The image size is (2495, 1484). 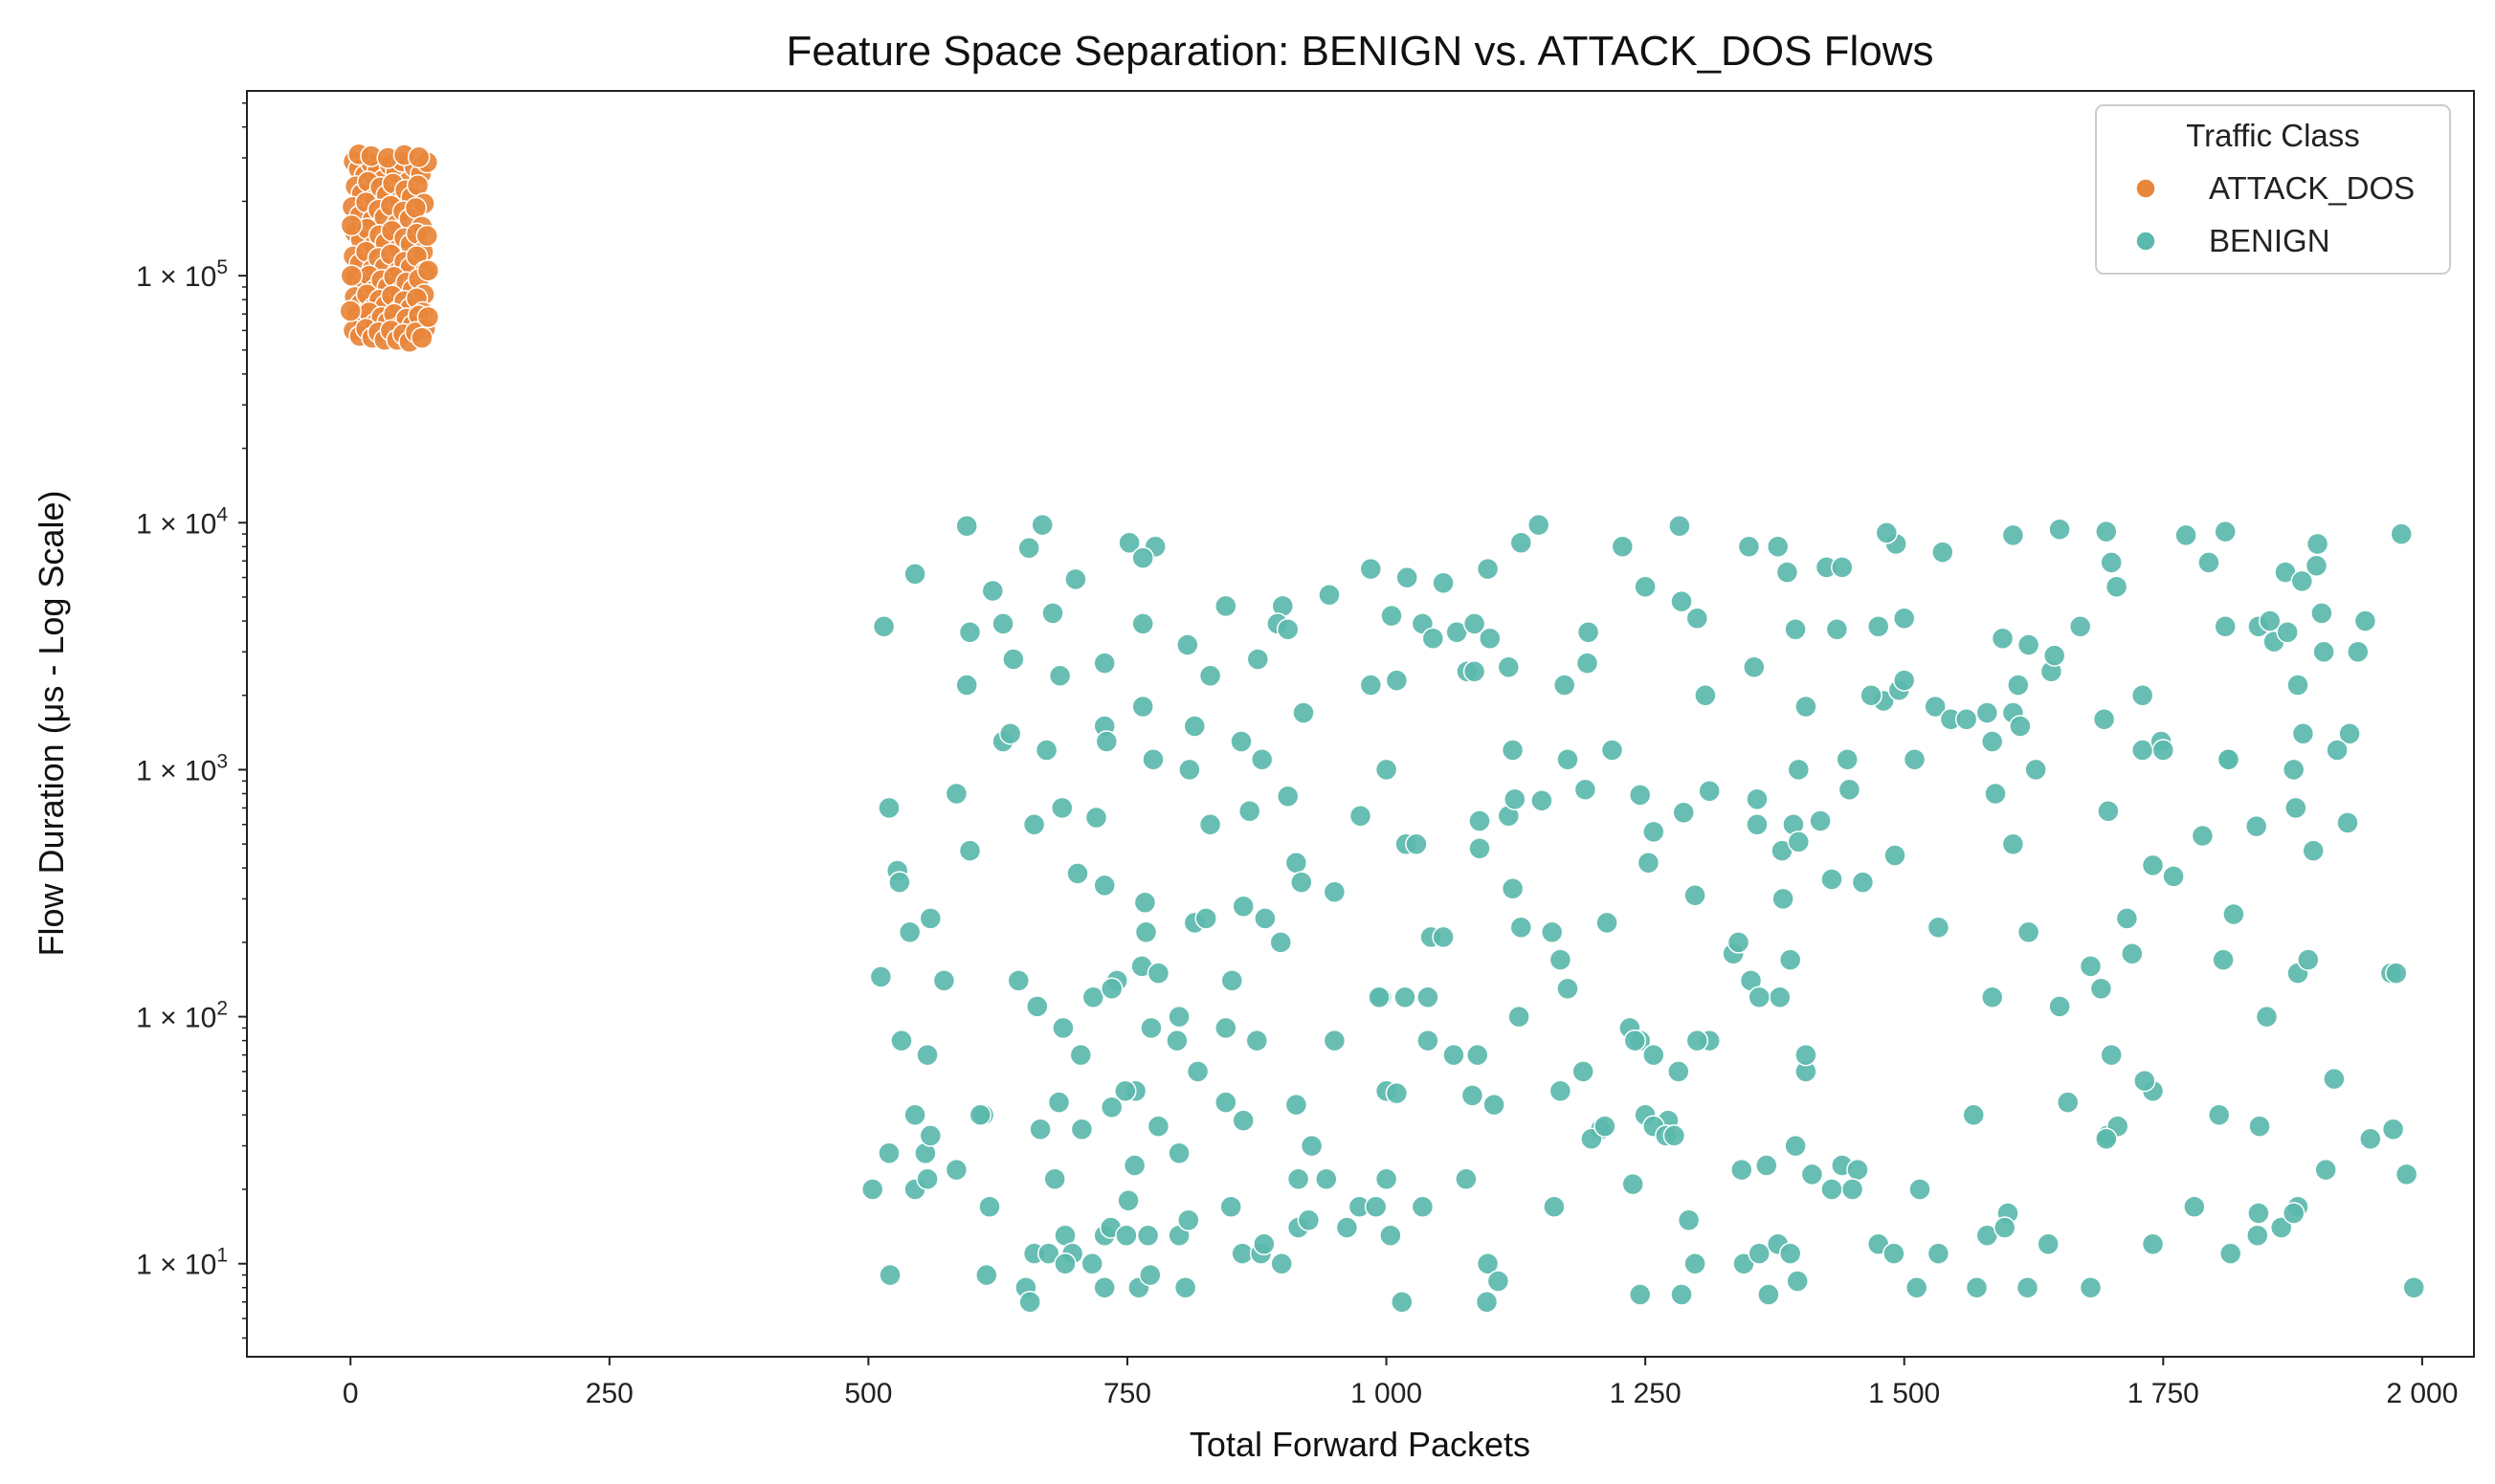 I want to click on x-tick-label: 500, so click(x=868, y=1393).